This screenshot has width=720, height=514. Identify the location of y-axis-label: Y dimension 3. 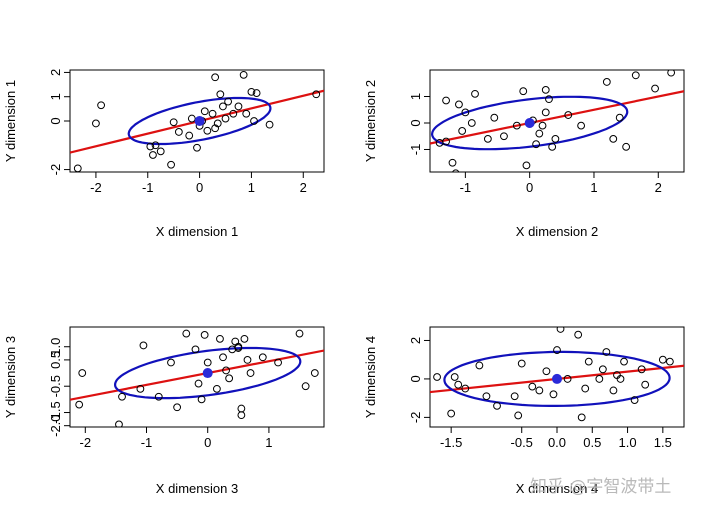
(10, 377).